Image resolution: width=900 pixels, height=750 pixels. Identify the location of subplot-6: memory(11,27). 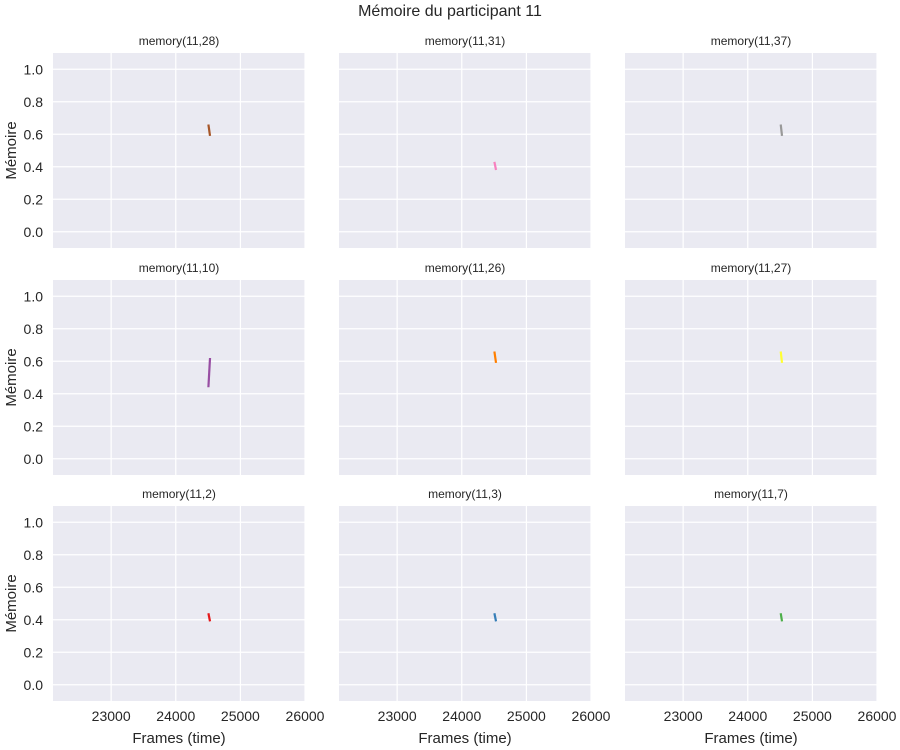
(751, 368).